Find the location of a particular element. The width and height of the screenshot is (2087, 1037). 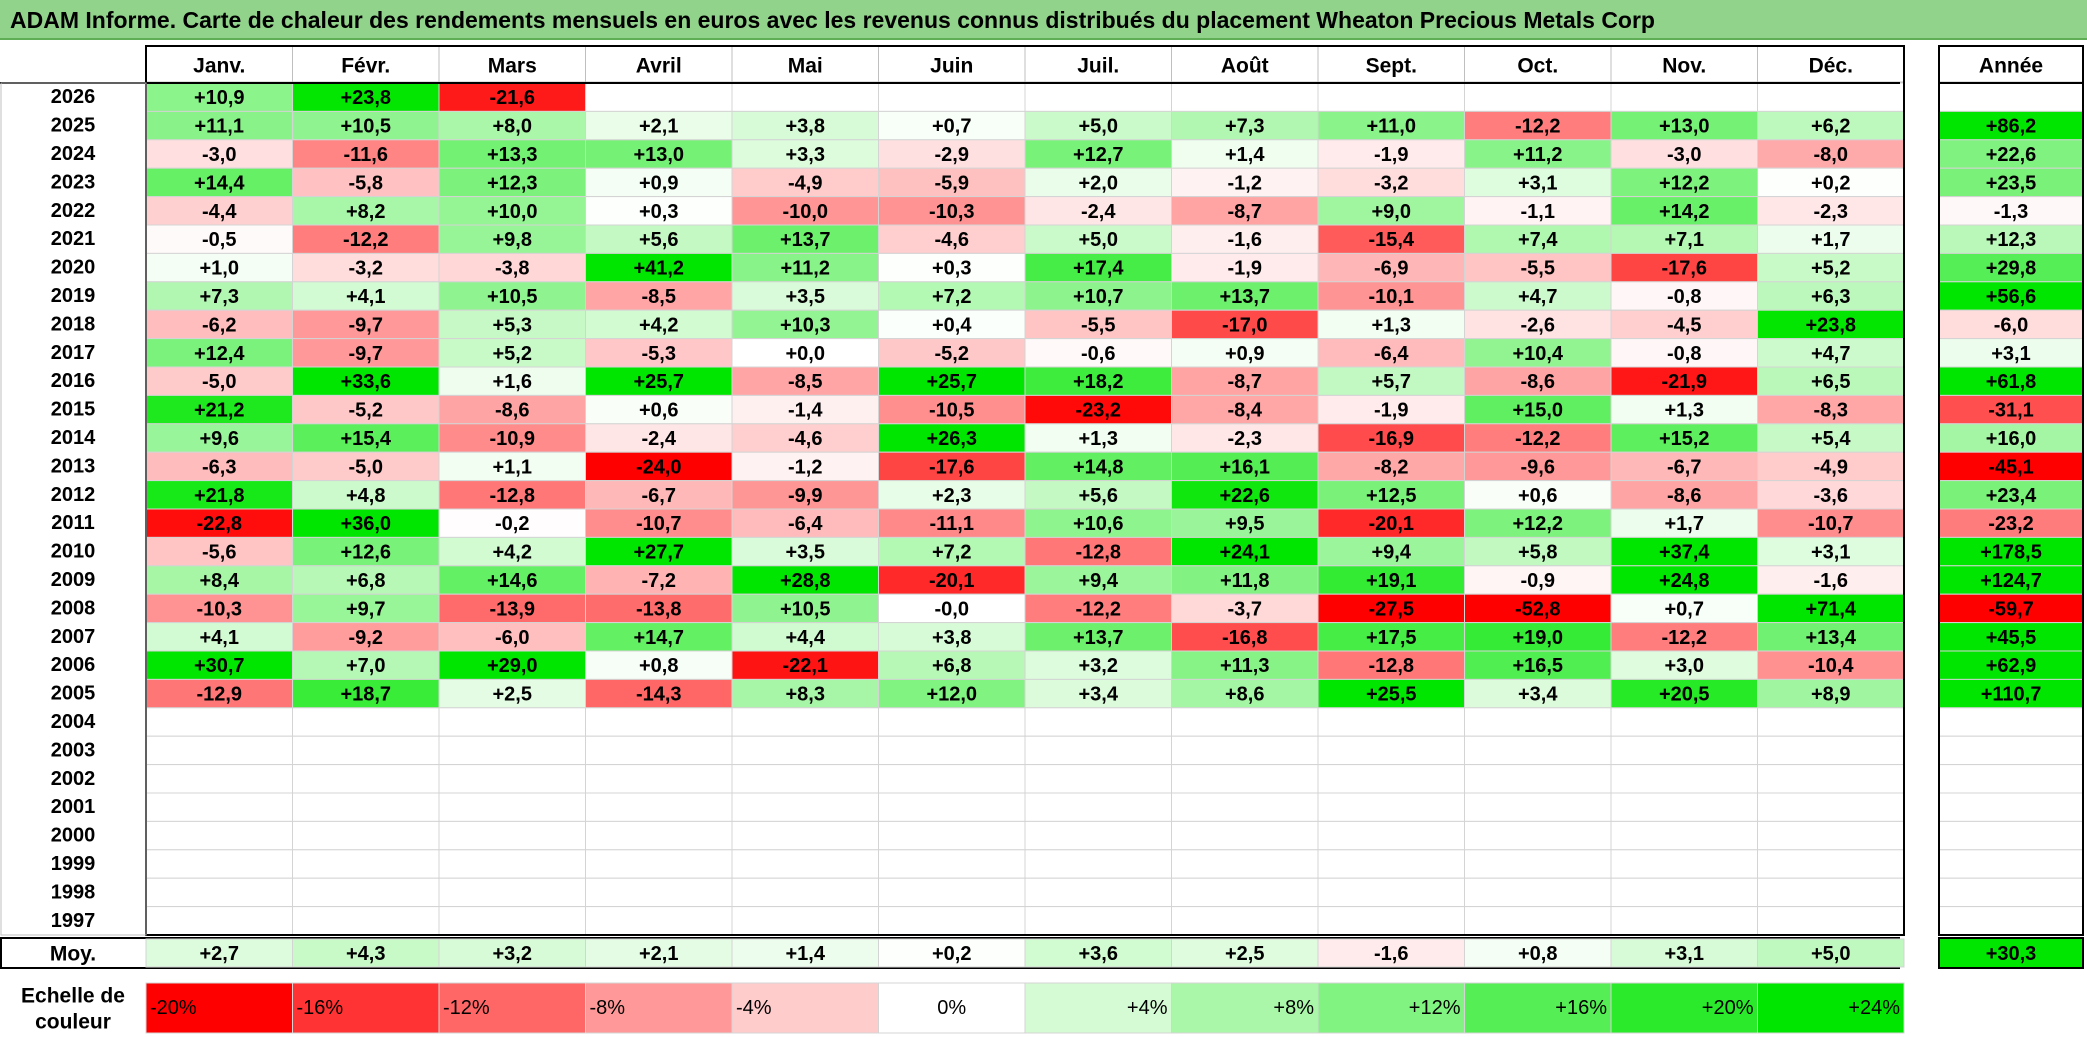

year-label: 2013 is located at coordinates (73, 466).